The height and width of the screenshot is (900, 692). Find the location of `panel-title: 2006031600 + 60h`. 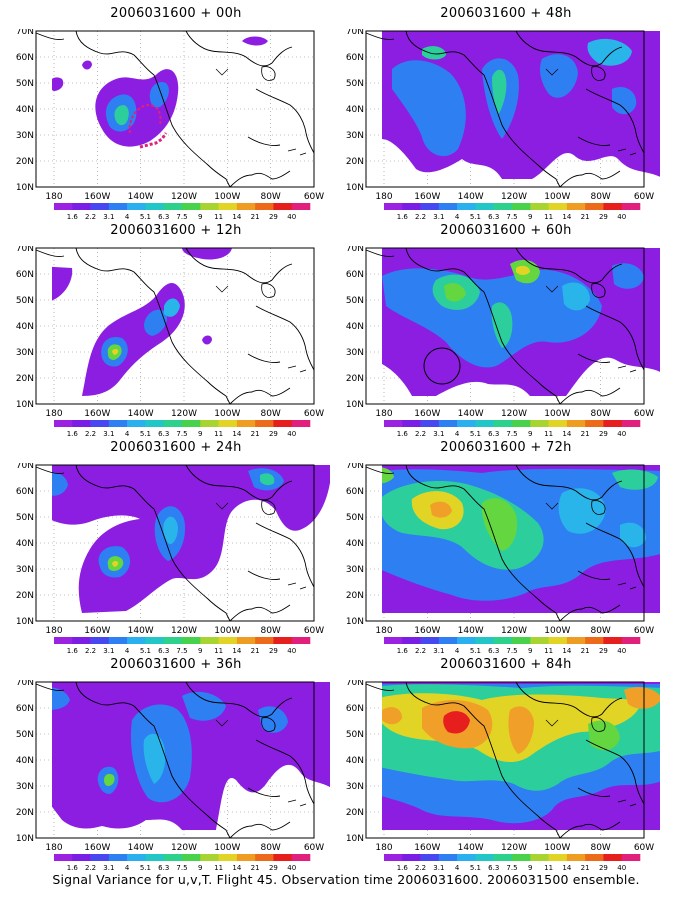

panel-title: 2006031600 + 60h is located at coordinates (506, 230).